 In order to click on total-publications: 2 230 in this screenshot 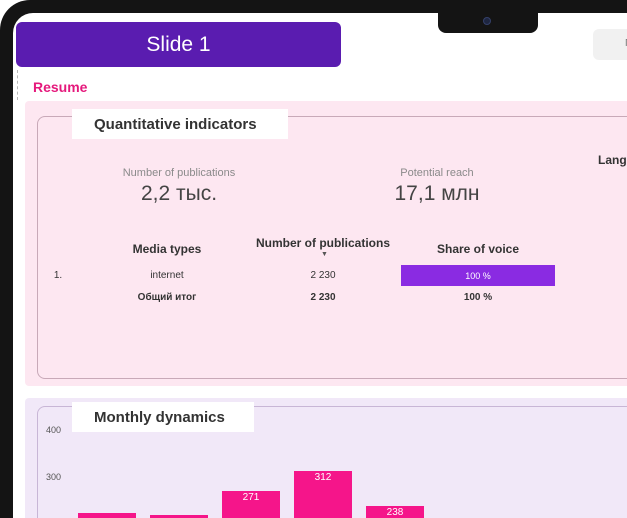, I will do `click(323, 297)`.